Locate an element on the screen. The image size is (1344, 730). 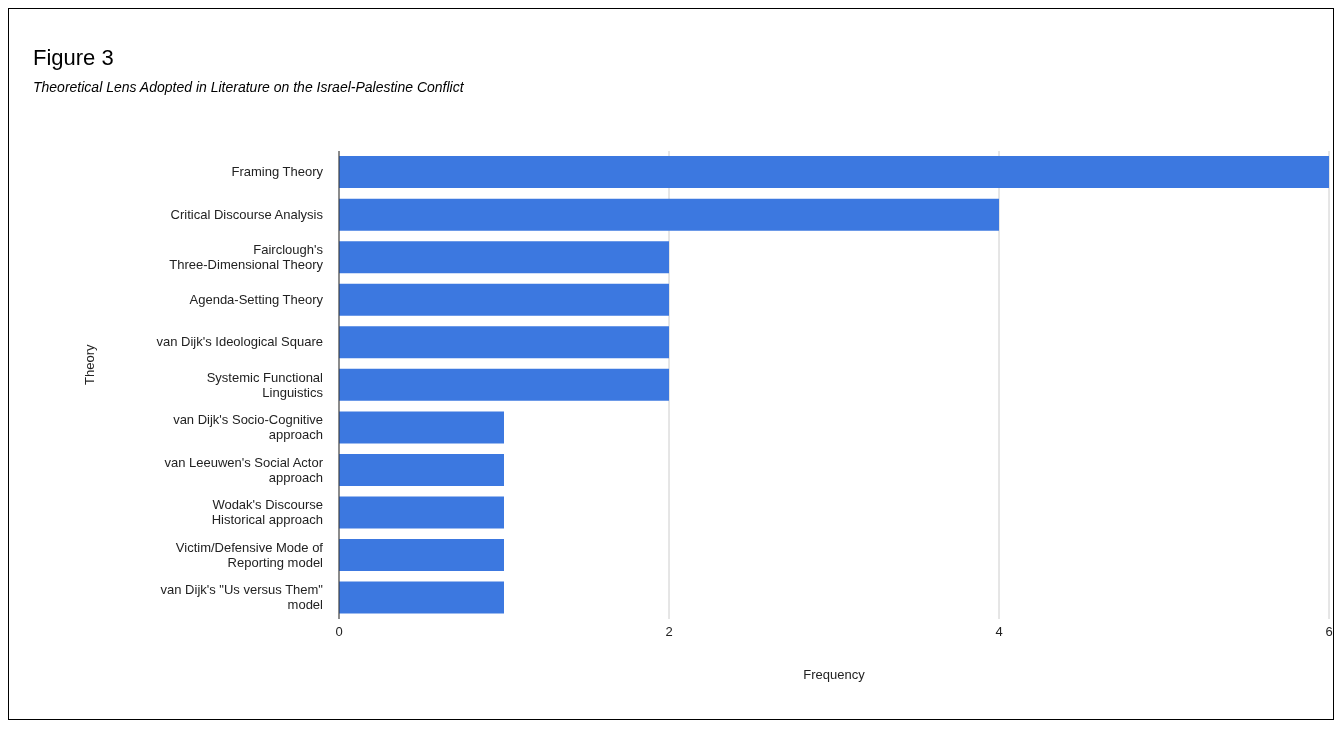
y-tick-label: Victim/Defensive Mode of Reporting model is located at coordinates (249, 554).